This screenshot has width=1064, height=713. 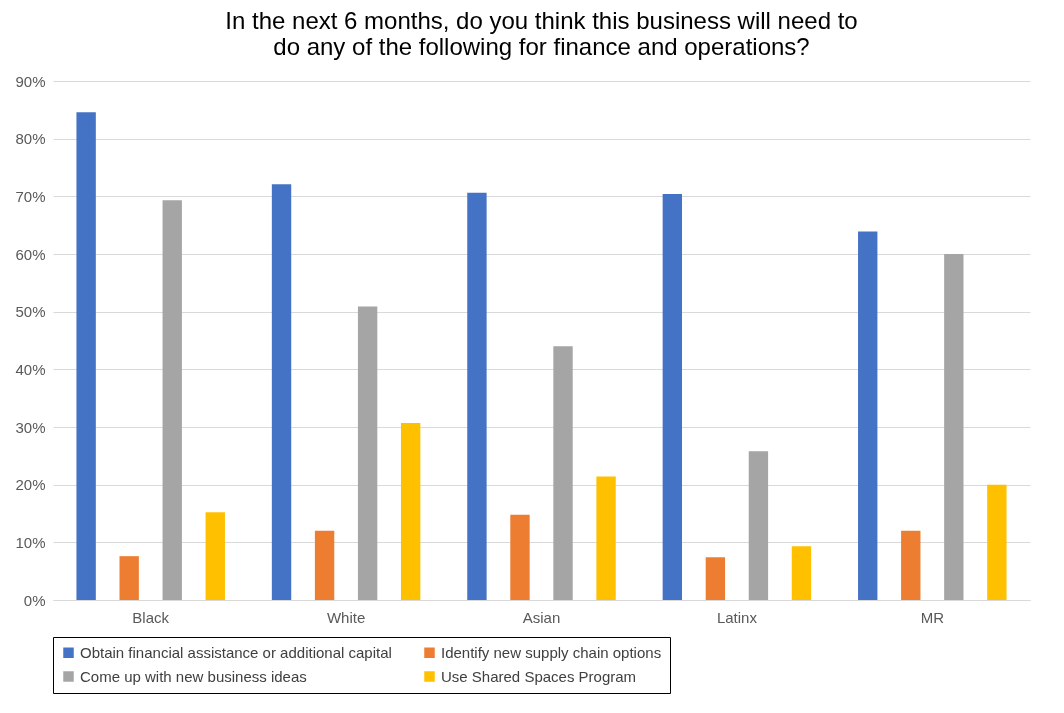 What do you see at coordinates (151, 617) in the screenshot?
I see `x-tick-label: Black` at bounding box center [151, 617].